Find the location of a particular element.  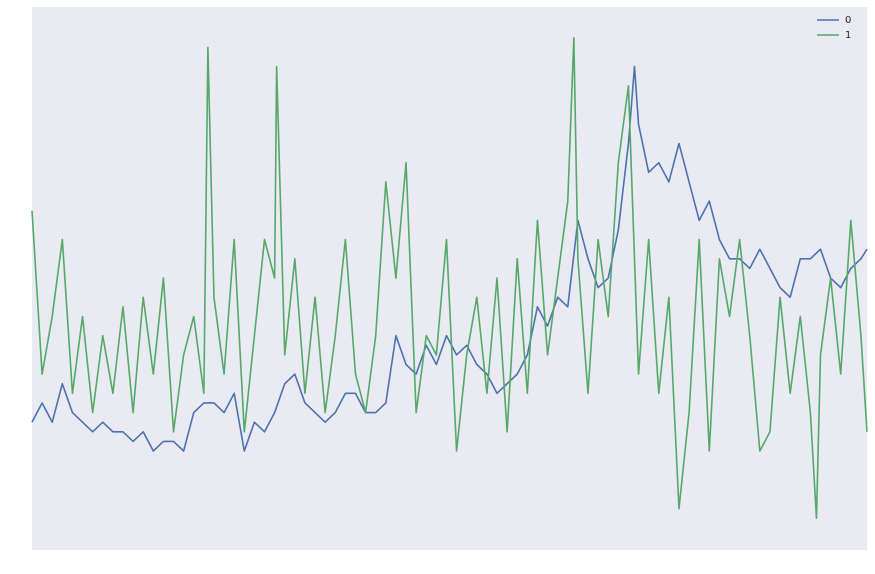

legend-label: 0 is located at coordinates (848, 20).